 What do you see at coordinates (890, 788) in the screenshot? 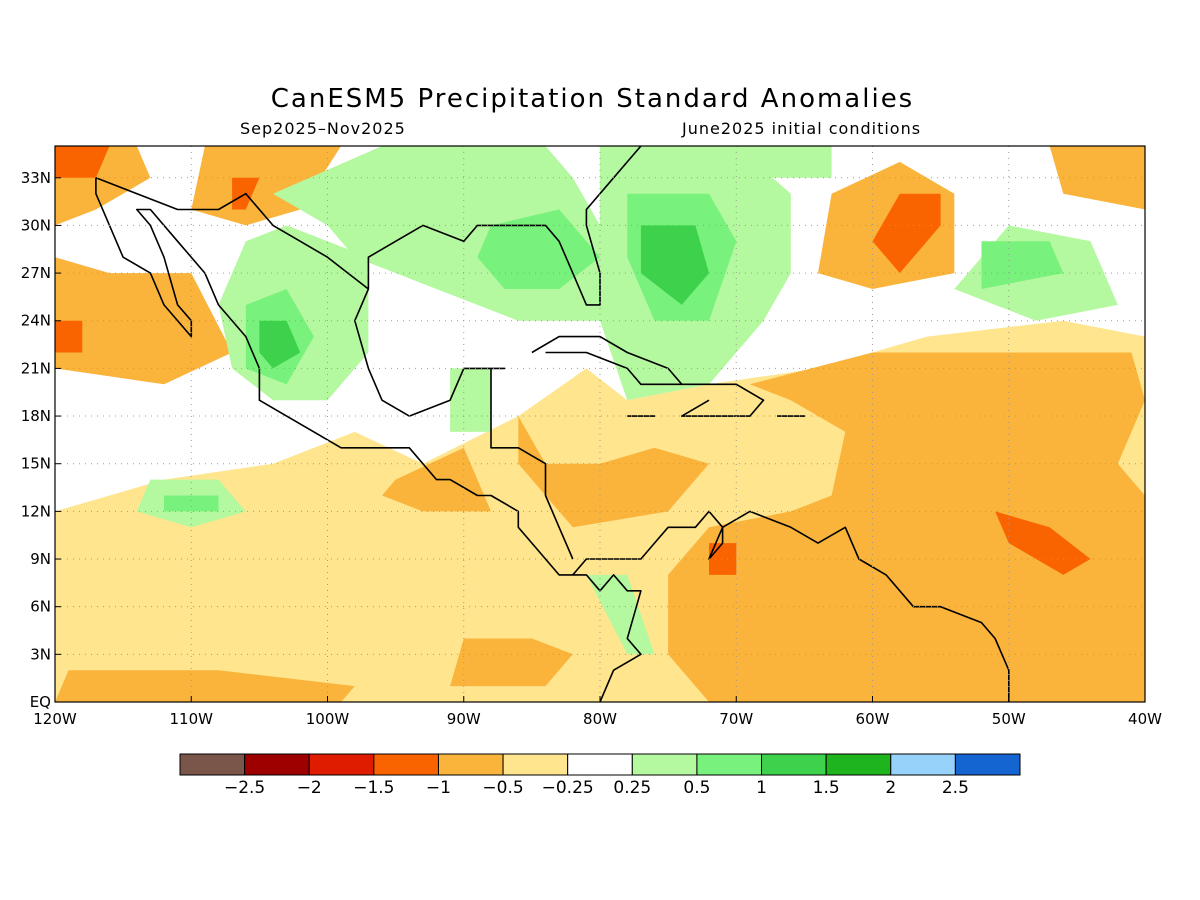
I see `colorbar-label: 2` at bounding box center [890, 788].